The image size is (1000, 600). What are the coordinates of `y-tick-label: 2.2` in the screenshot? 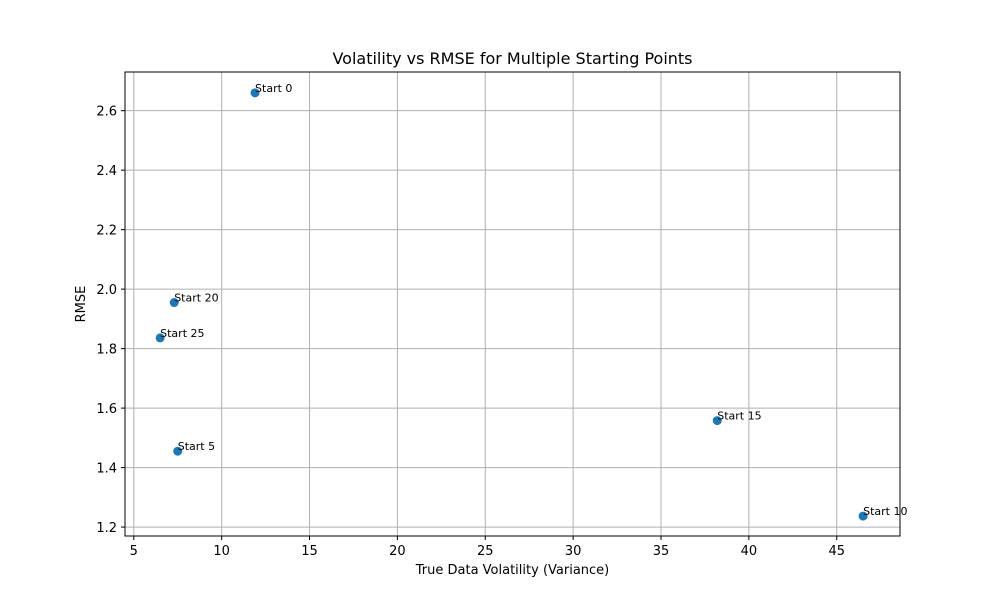 It's located at (106, 231).